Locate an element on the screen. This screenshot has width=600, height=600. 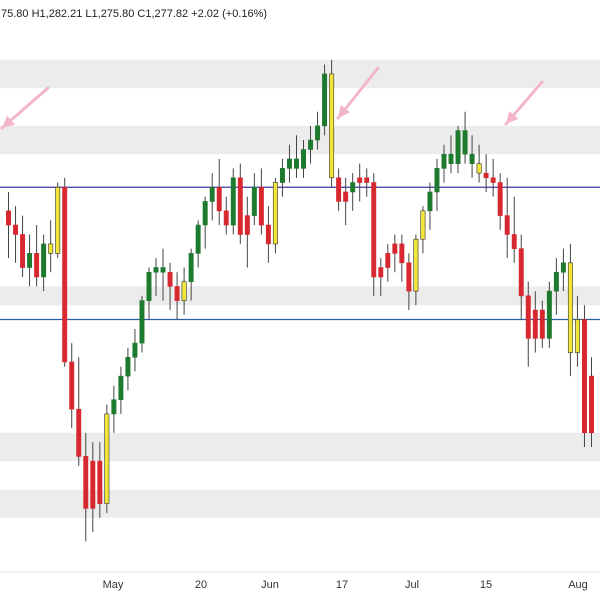
arrows-layer is located at coordinates (272, 98).